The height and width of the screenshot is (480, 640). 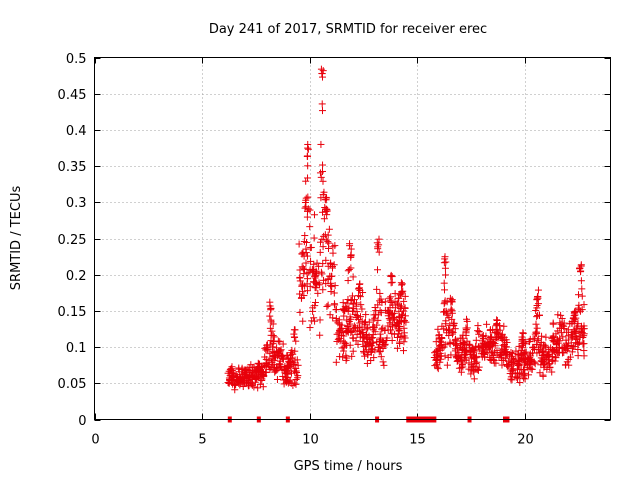 I want to click on y-tick-label: 0.15, so click(x=72, y=312).